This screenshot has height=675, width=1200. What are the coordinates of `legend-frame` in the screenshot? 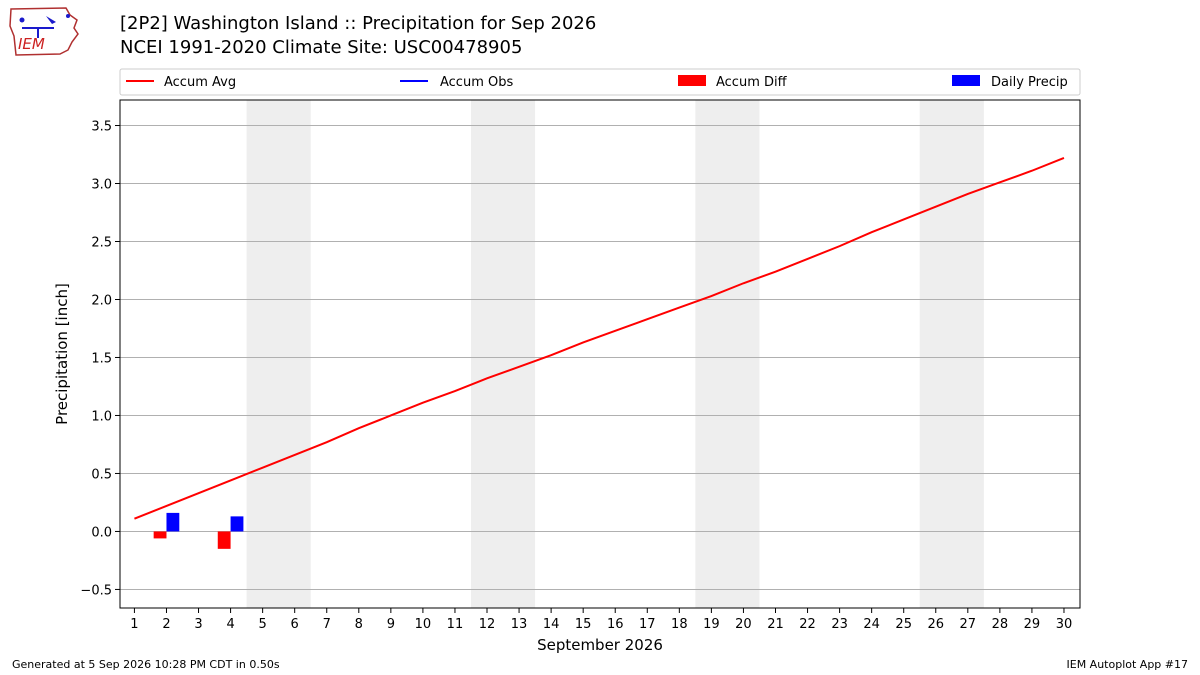 It's located at (600, 82).